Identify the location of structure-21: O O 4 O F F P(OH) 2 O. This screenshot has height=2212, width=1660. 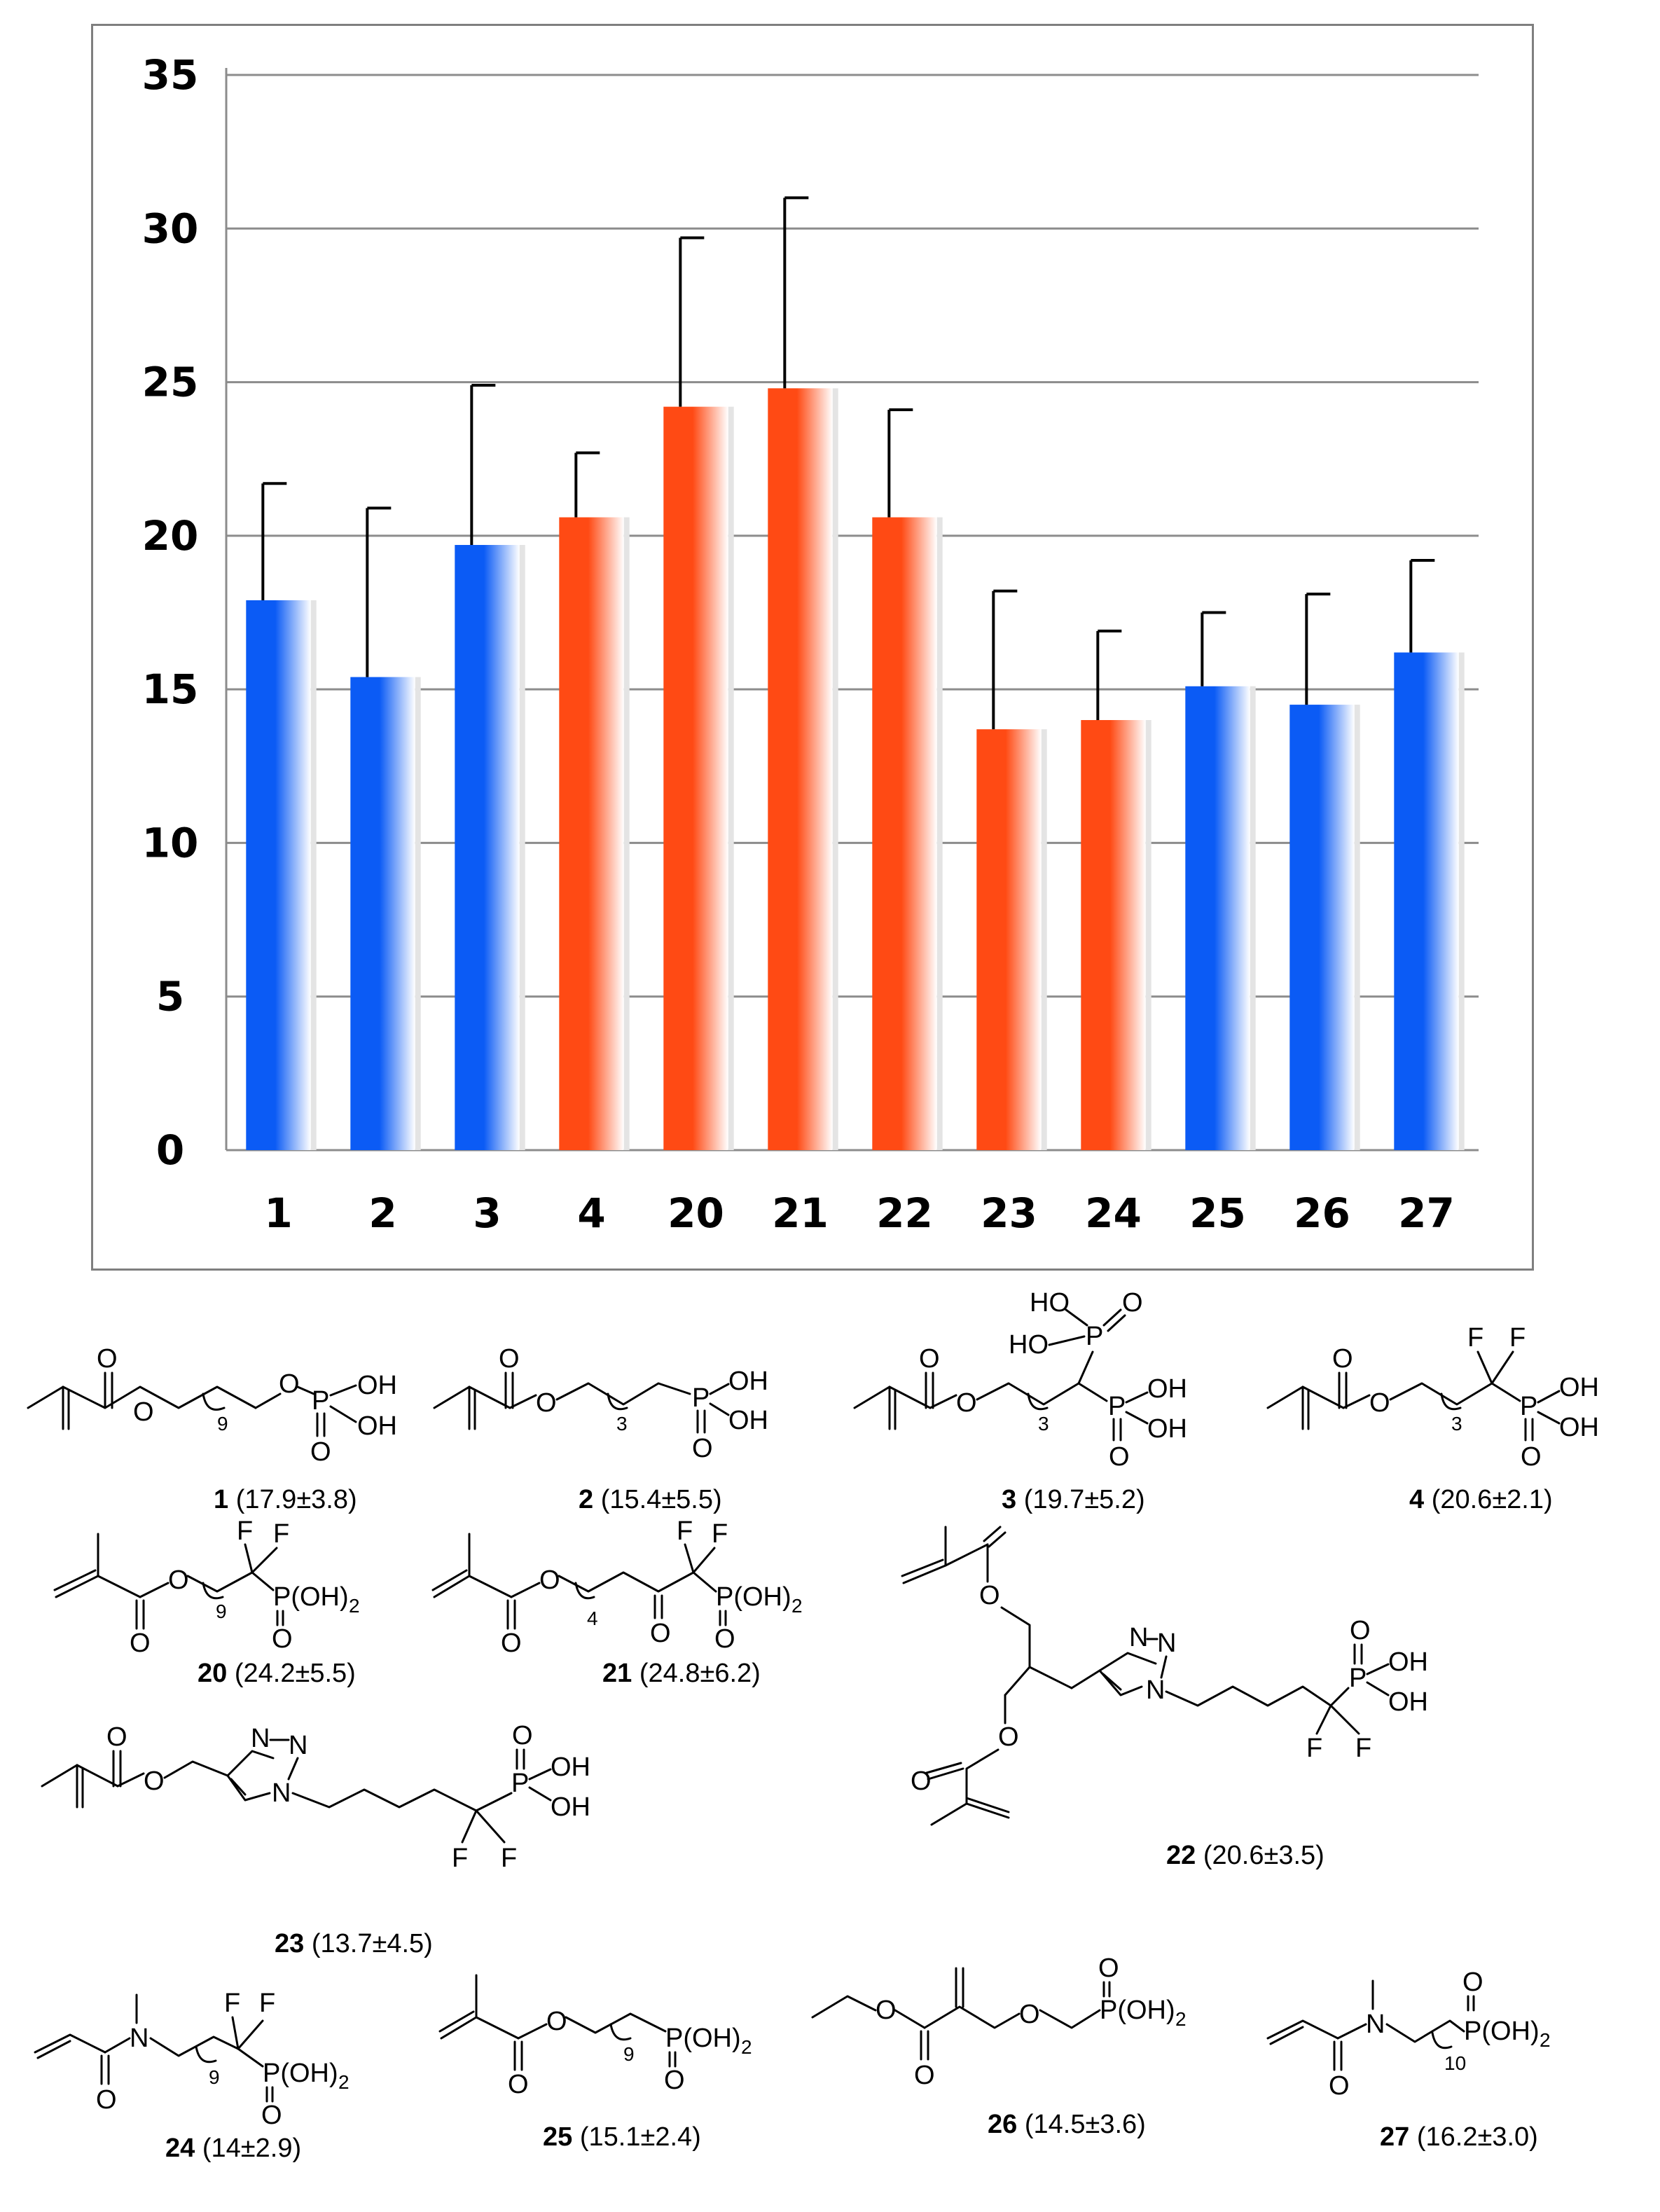
(617, 1587).